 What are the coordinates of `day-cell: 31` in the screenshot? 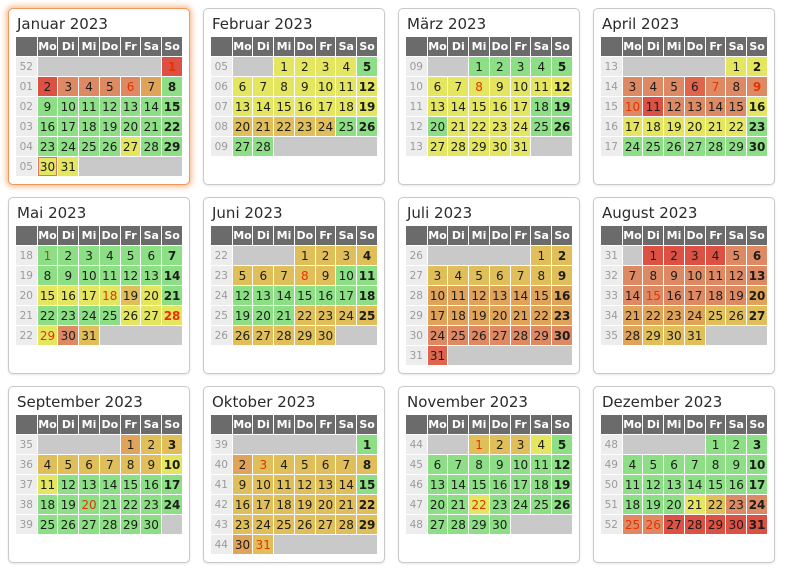 It's located at (437, 355).